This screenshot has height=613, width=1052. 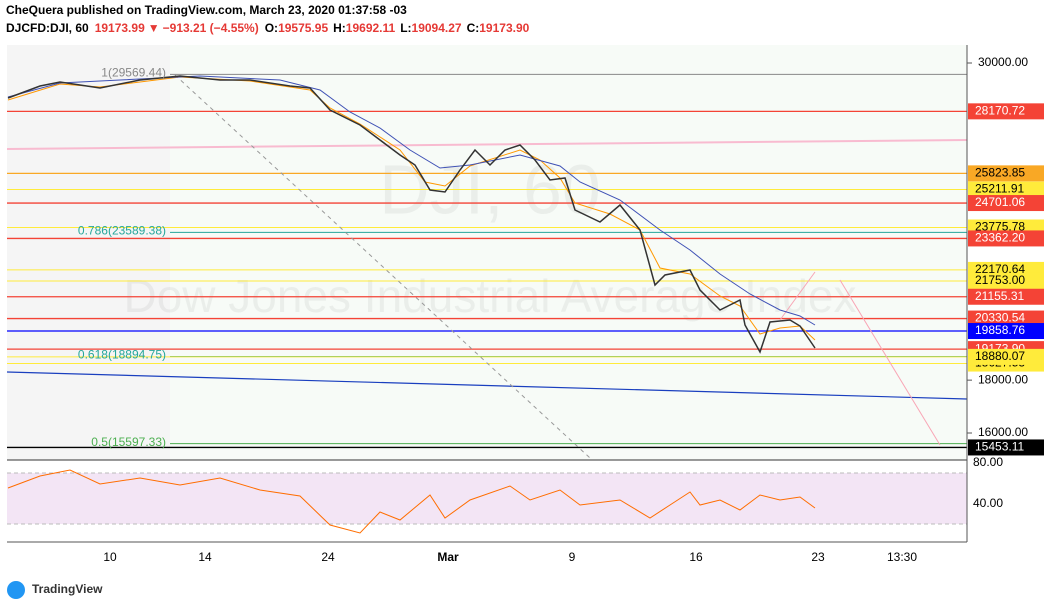 I want to click on last: 19173.99, so click(x=120, y=28).